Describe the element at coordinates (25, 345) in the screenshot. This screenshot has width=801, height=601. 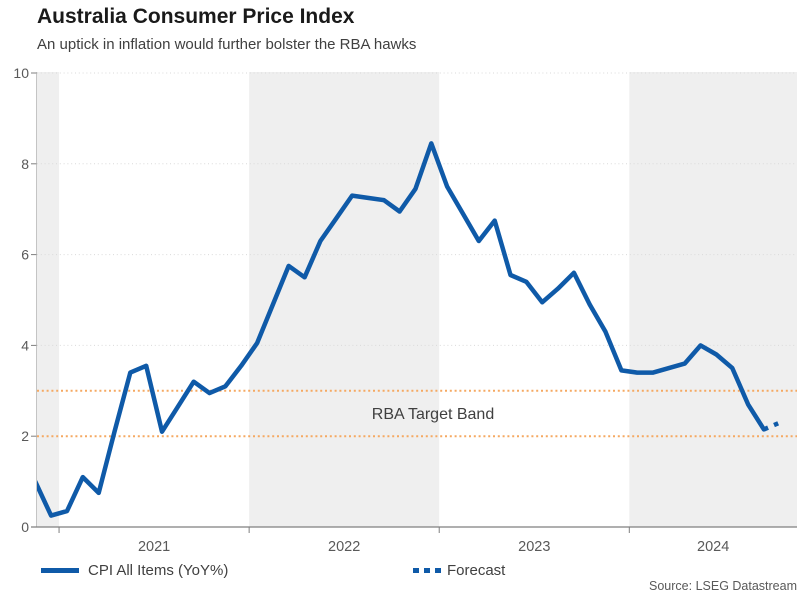
I see `y-tick-label: 4` at that location.